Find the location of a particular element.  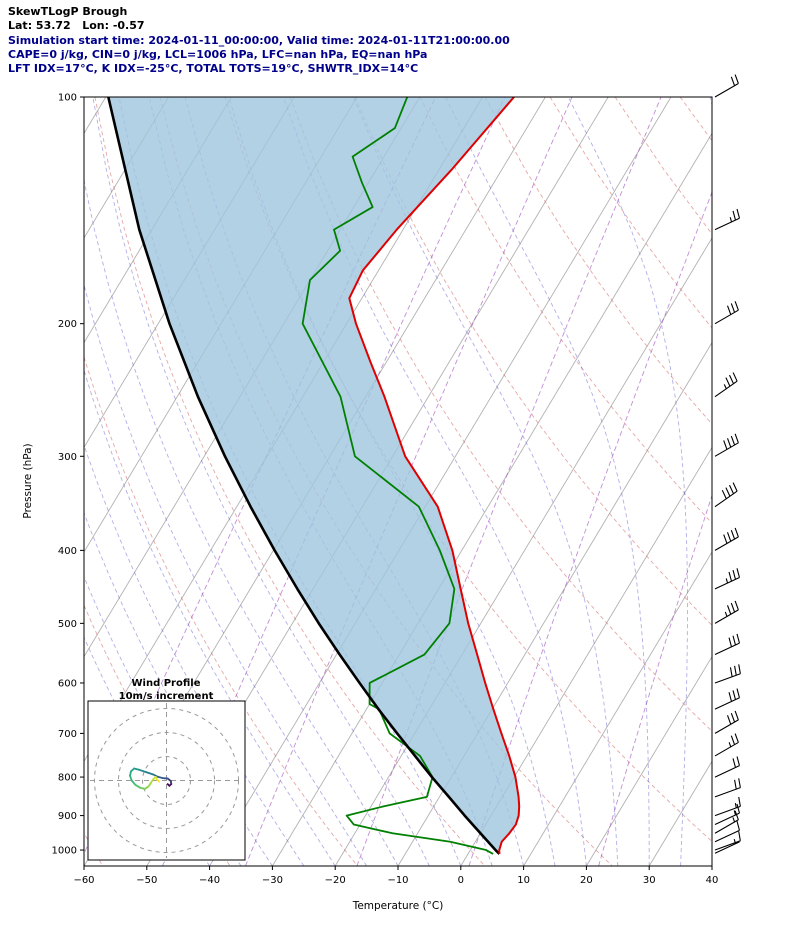

temperature-tick-label: −50 is located at coordinates (146, 880).